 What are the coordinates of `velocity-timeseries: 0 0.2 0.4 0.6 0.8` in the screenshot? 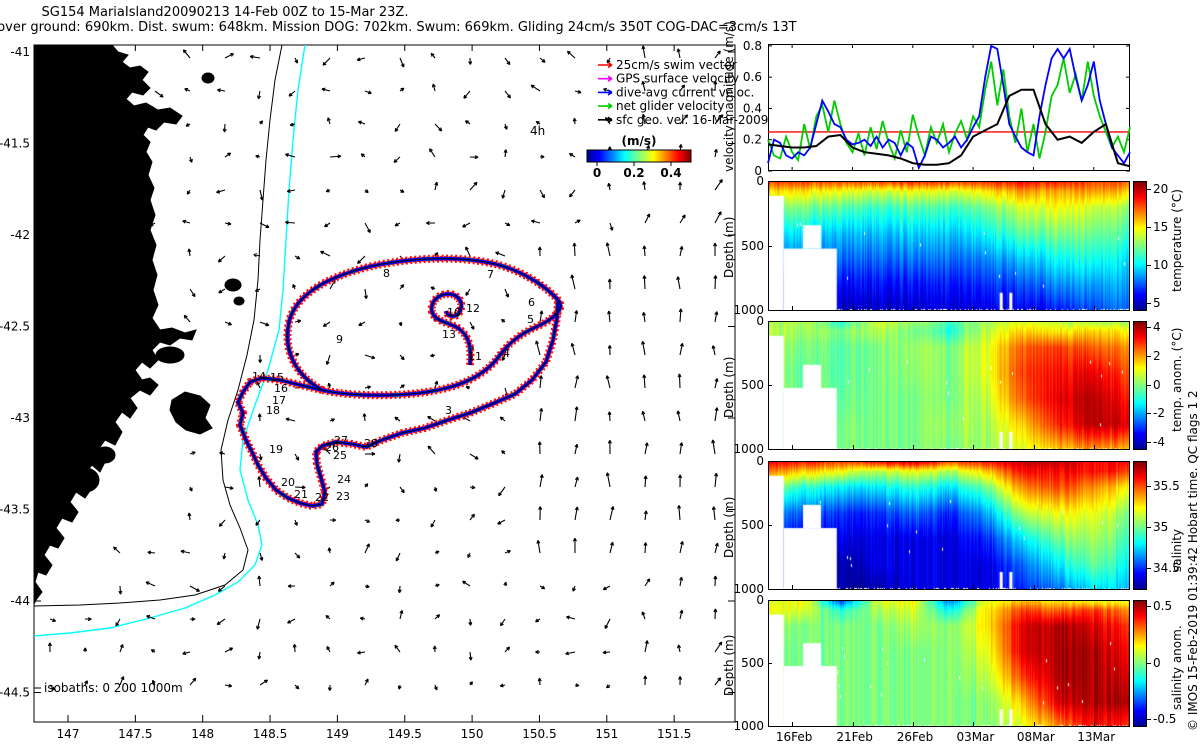 It's located at (937, 108).